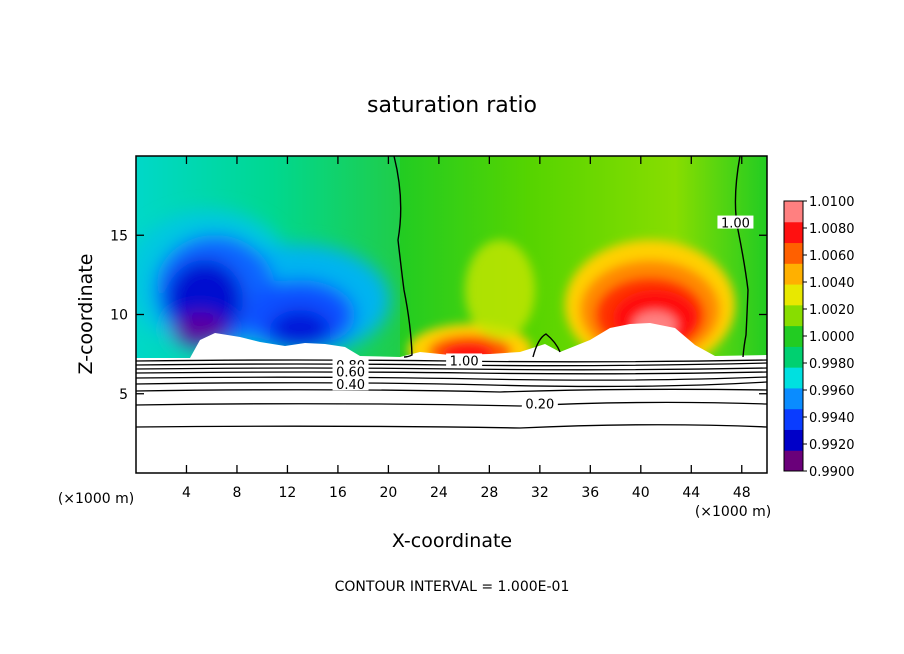 The image size is (904, 654). What do you see at coordinates (832, 418) in the screenshot?
I see `colorbar-label: 0.9940` at bounding box center [832, 418].